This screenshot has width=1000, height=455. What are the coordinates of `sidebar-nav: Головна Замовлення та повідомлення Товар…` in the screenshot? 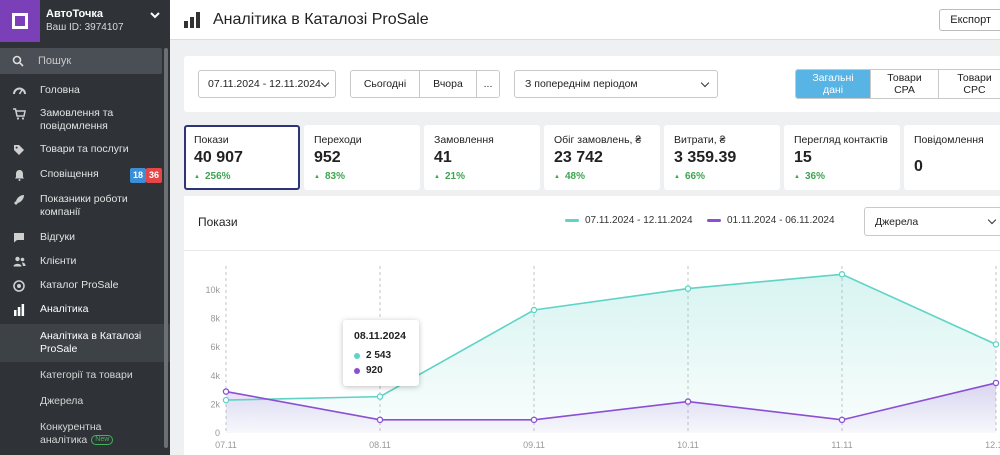 It's located at (85, 265).